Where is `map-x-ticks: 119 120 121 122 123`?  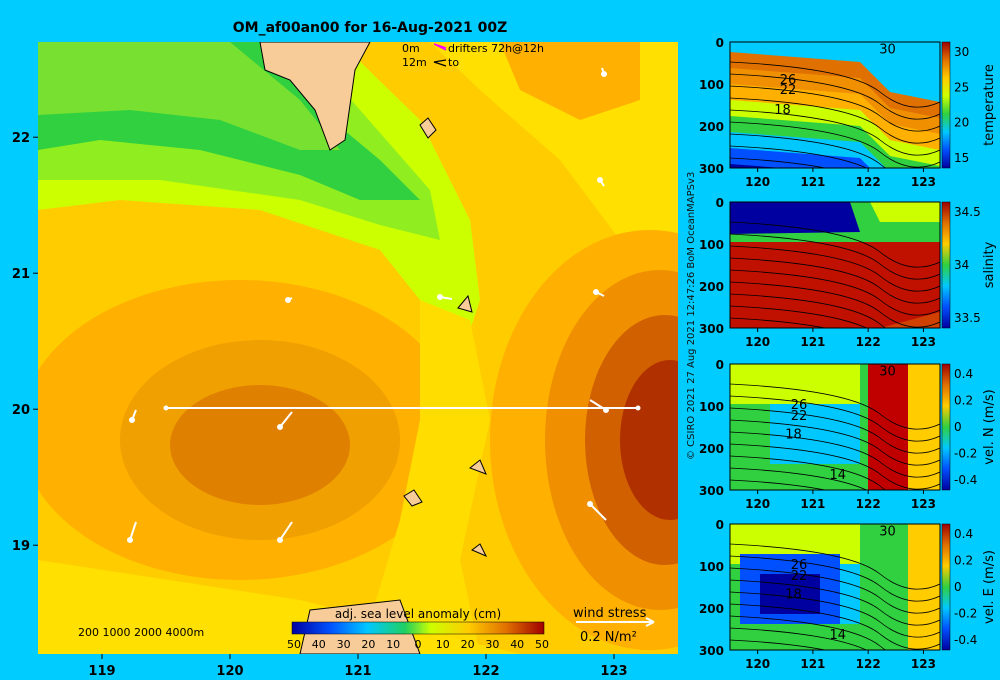 map-x-ticks: 119 120 121 122 123 is located at coordinates (358, 666).